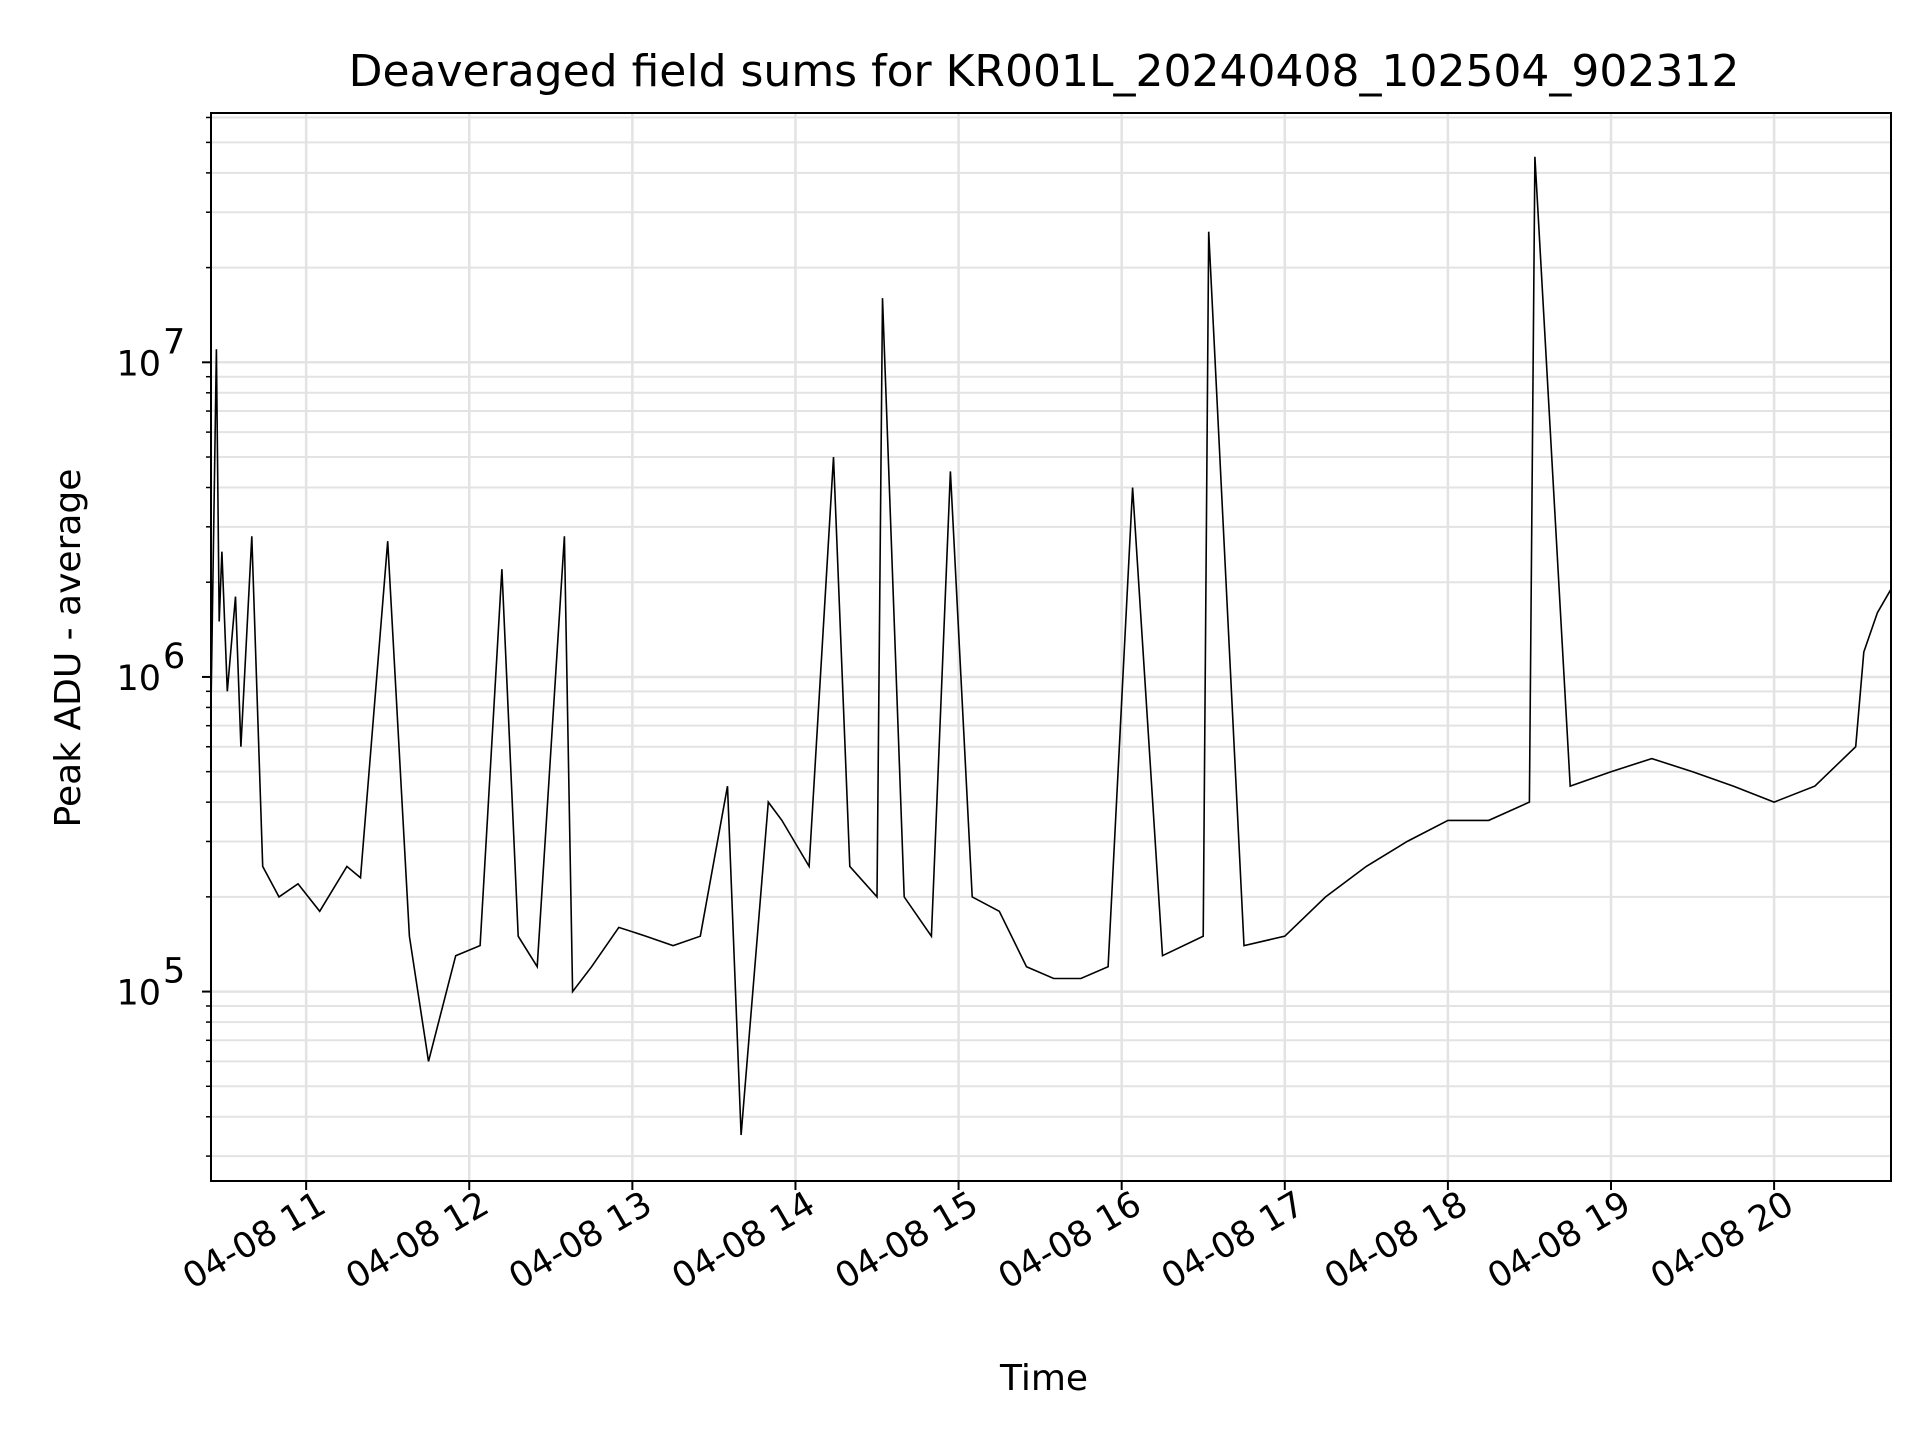 The image size is (1920, 1440). Describe the element at coordinates (174, 657) in the screenshot. I see `y-tick-exponent: 6` at that location.